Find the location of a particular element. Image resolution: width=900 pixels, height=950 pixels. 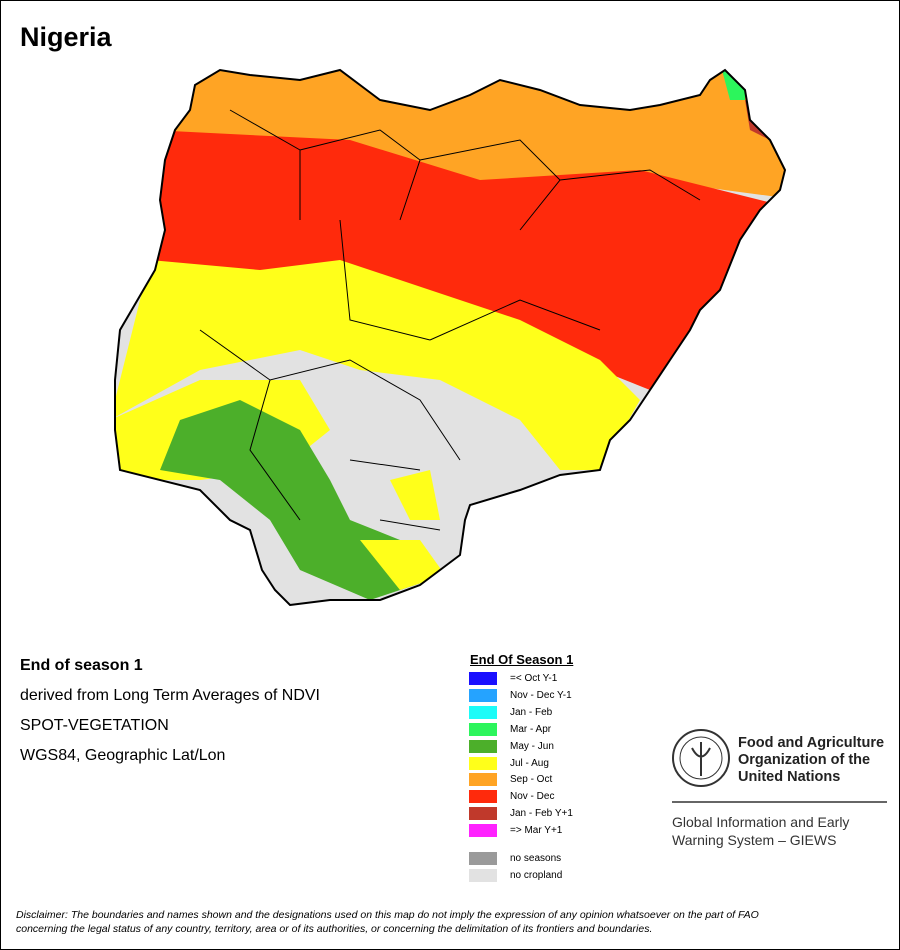

fao-logo is located at coordinates (701, 758).